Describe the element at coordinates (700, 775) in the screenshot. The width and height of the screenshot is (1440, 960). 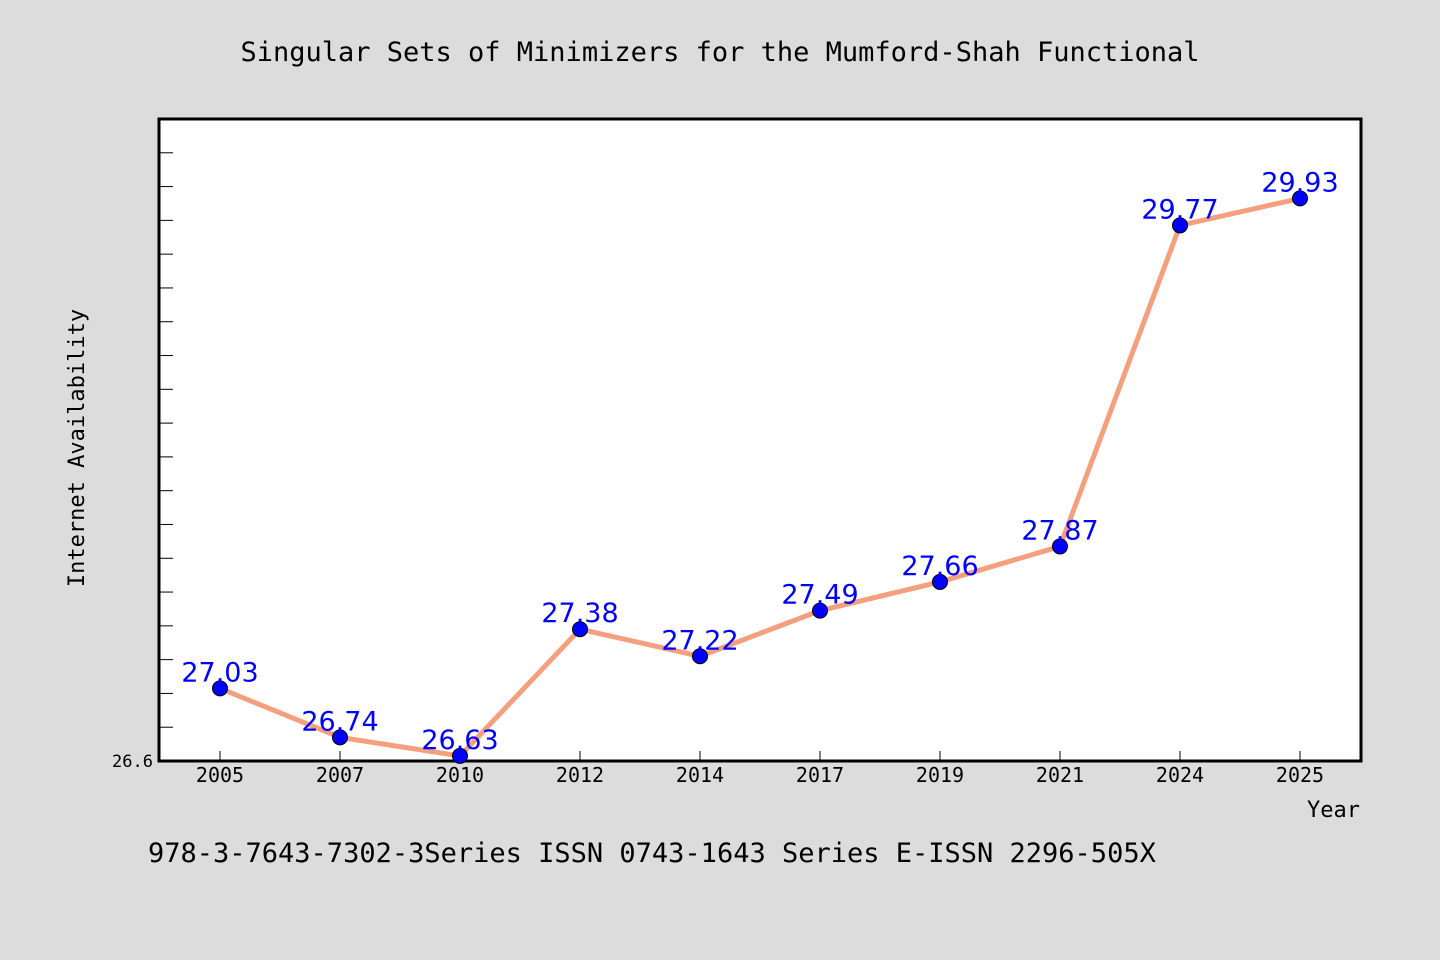
I see `x-tick-label: 2014` at that location.